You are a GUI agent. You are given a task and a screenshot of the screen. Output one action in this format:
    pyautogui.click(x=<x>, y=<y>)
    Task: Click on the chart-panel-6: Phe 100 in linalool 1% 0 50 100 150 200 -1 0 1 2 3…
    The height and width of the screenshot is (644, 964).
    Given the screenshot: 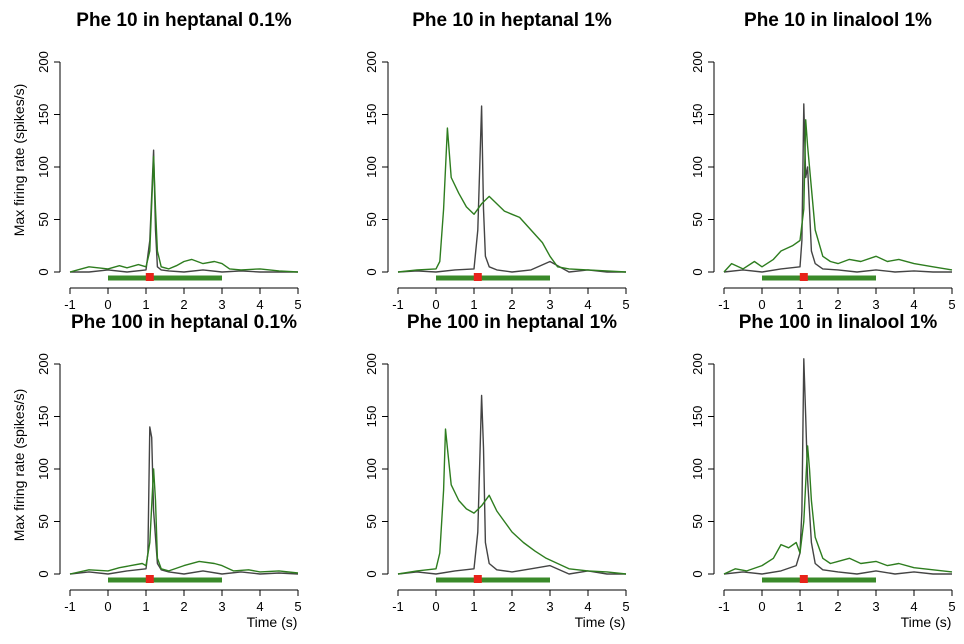 What is the action you would take?
    pyautogui.click(x=823, y=471)
    